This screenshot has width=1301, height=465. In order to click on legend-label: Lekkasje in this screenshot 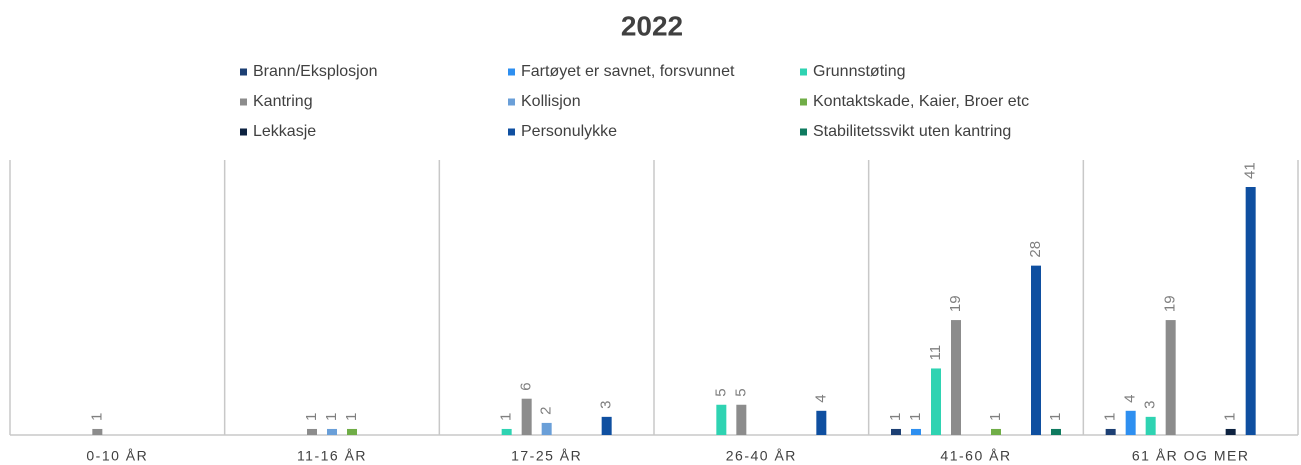, I will do `click(284, 131)`.